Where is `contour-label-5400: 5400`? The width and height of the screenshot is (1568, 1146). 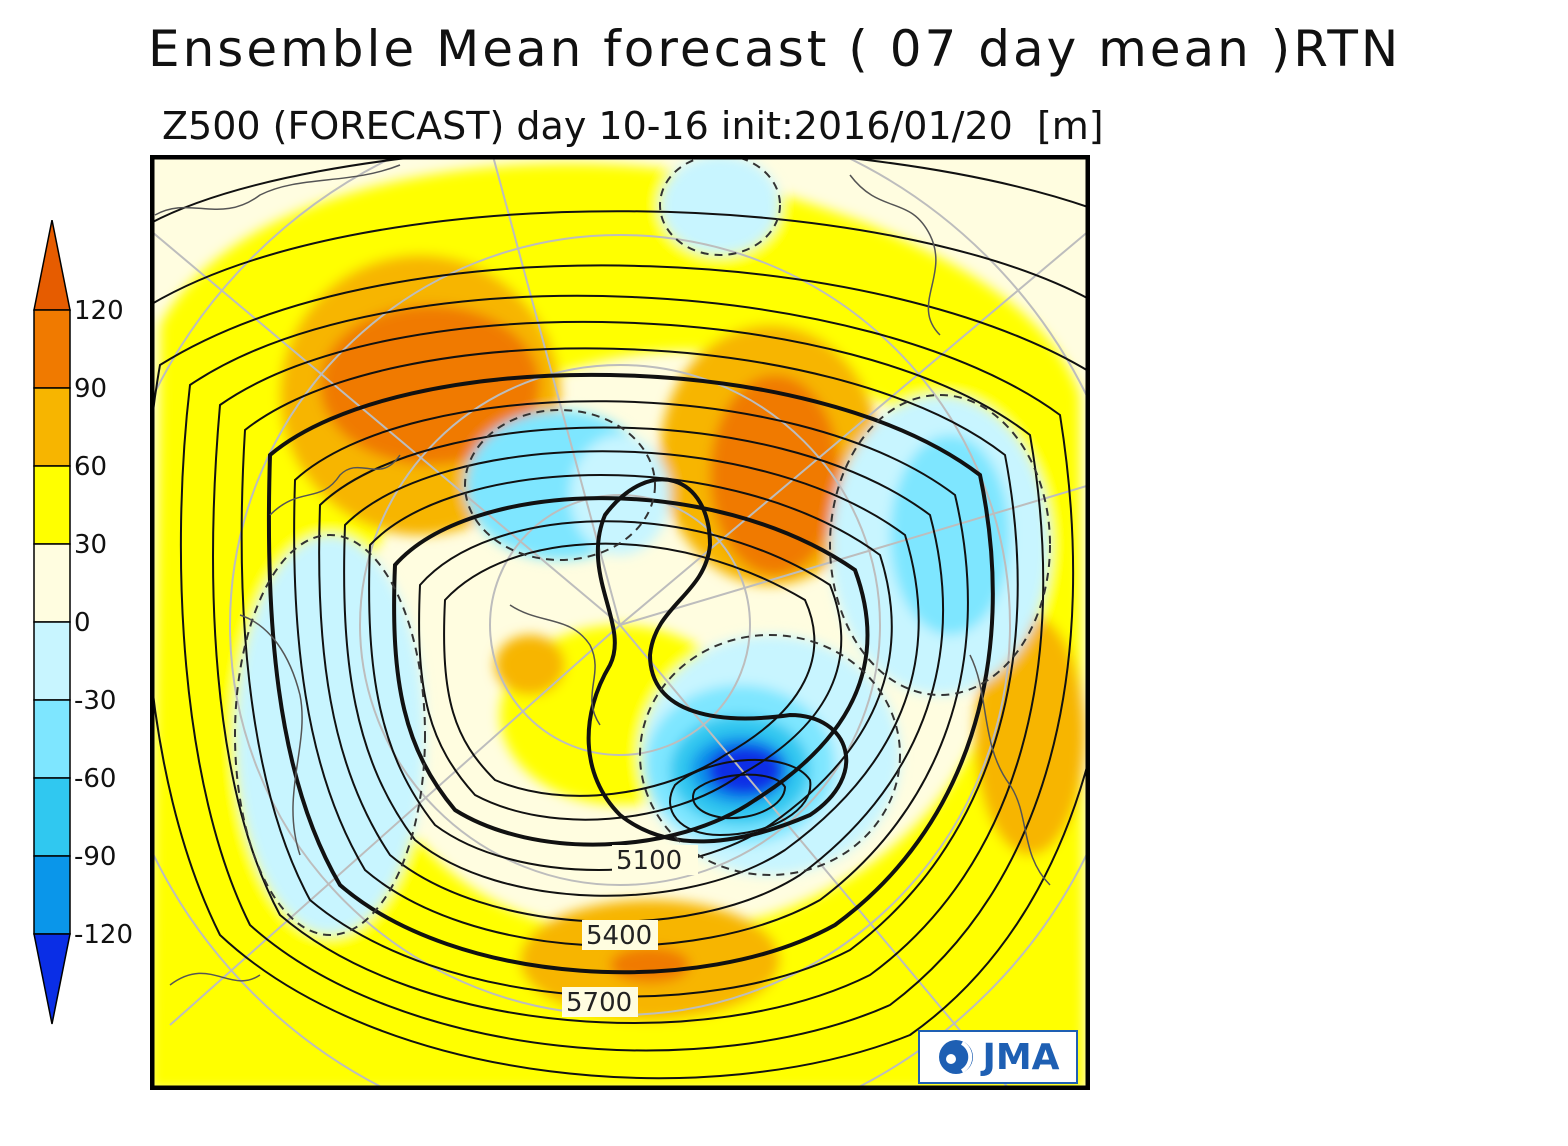
contour-label-5400: 5400 is located at coordinates (619, 936).